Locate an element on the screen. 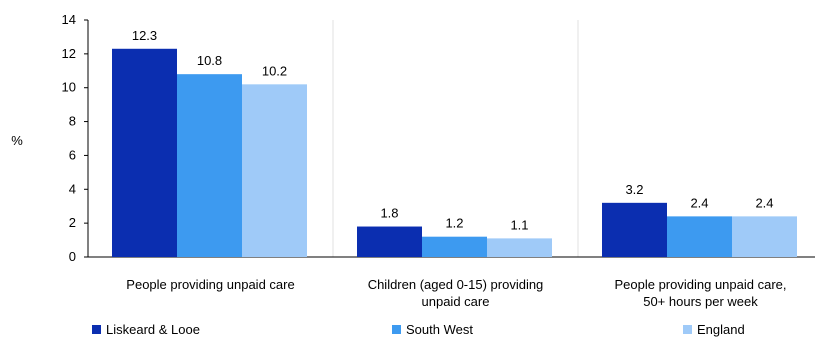 The width and height of the screenshot is (815, 340). y-tick-label: 8 is located at coordinates (72, 121).